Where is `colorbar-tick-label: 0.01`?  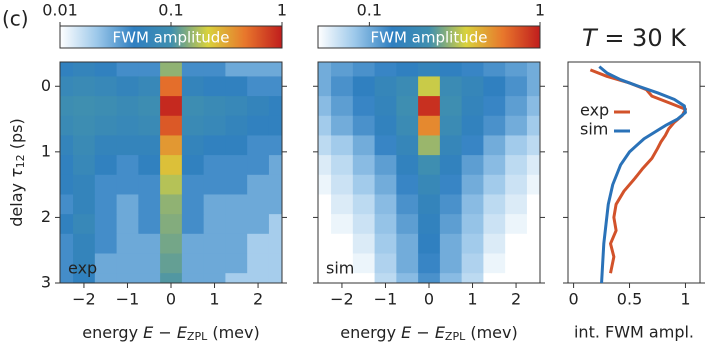
colorbar-tick-label: 0.01 is located at coordinates (60, 10).